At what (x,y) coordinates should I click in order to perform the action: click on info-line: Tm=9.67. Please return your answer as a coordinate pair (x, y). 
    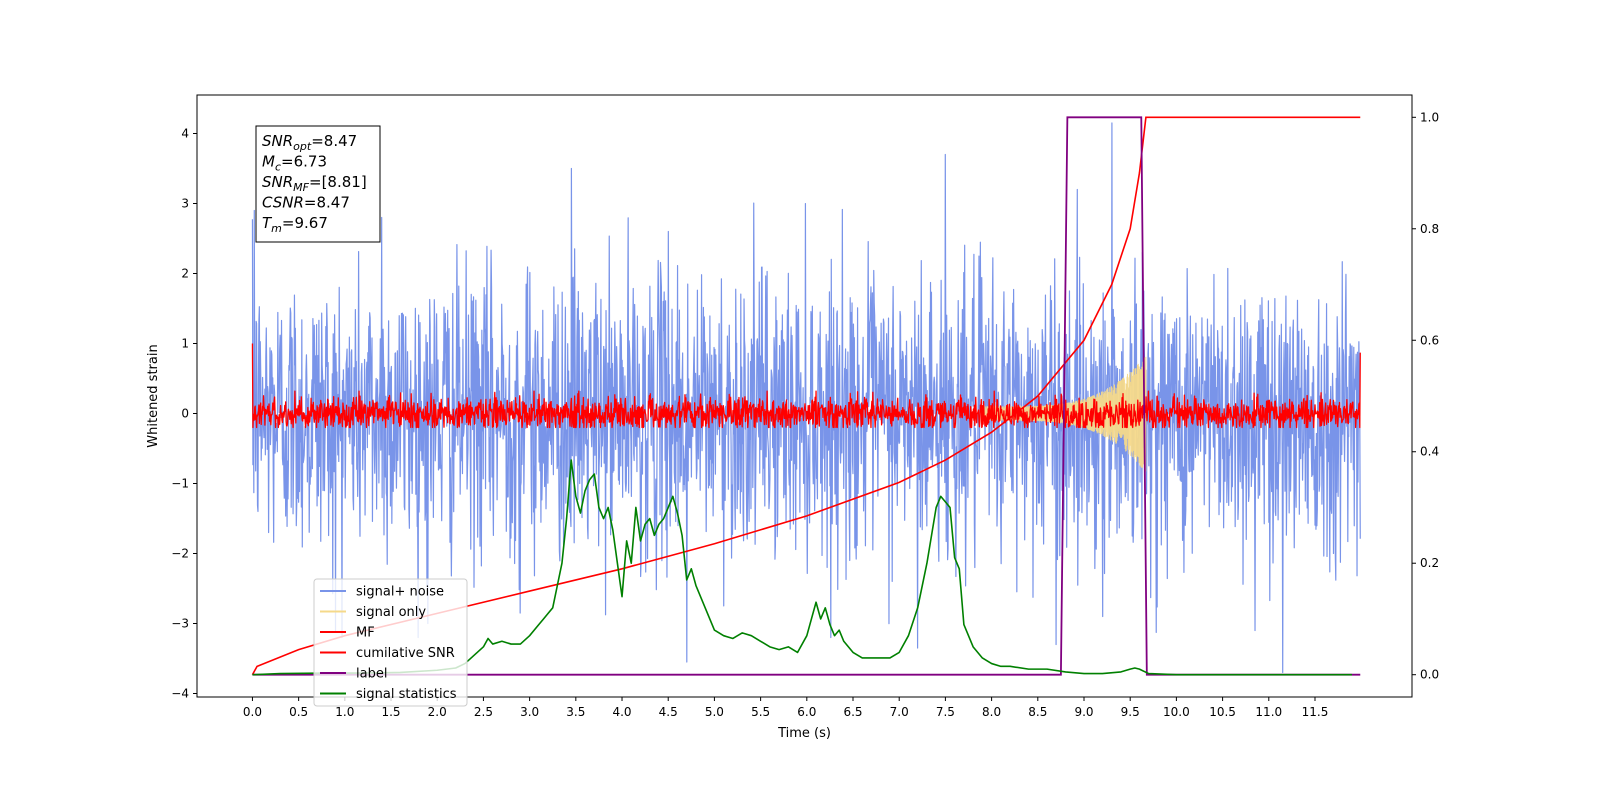
    Looking at the image, I should click on (295, 224).